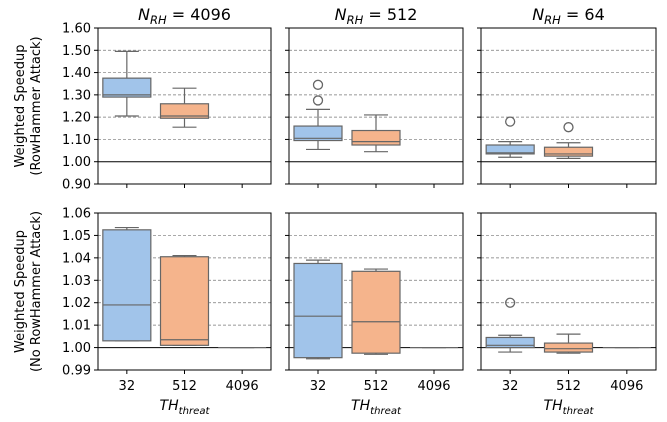 The height and width of the screenshot is (422, 667). What do you see at coordinates (76, 95) in the screenshot?
I see `y-tick-label: 1.30` at bounding box center [76, 95].